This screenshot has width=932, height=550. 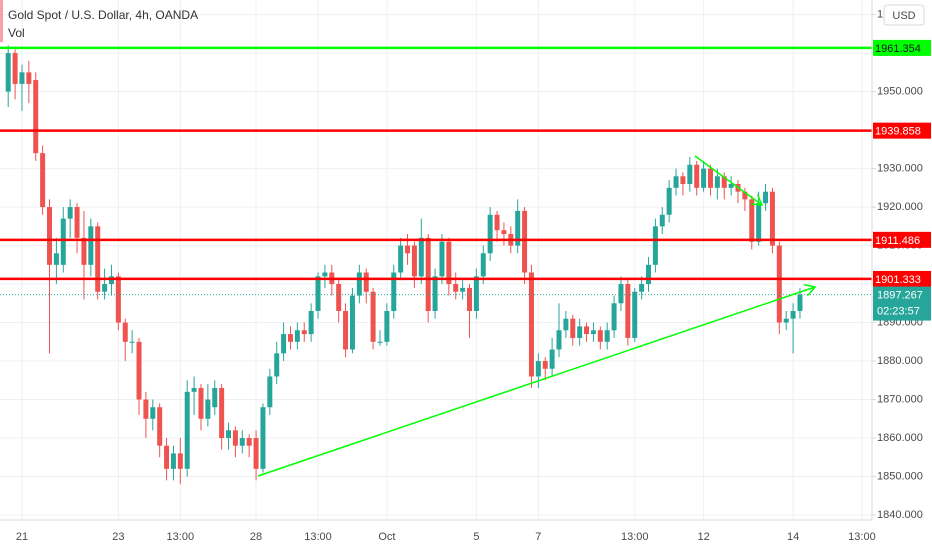 What do you see at coordinates (538, 537) in the screenshot?
I see `x-tick-label: 7` at bounding box center [538, 537].